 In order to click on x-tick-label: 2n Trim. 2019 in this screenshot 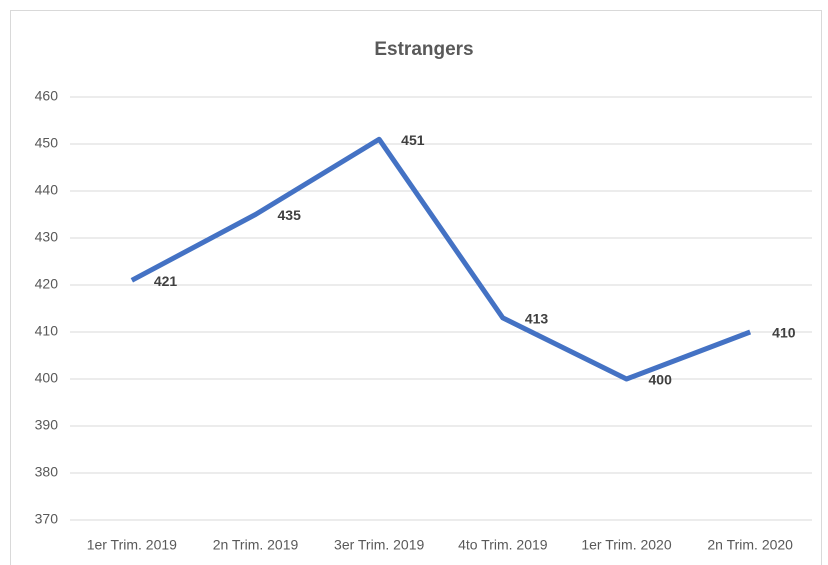, I will do `click(256, 545)`.